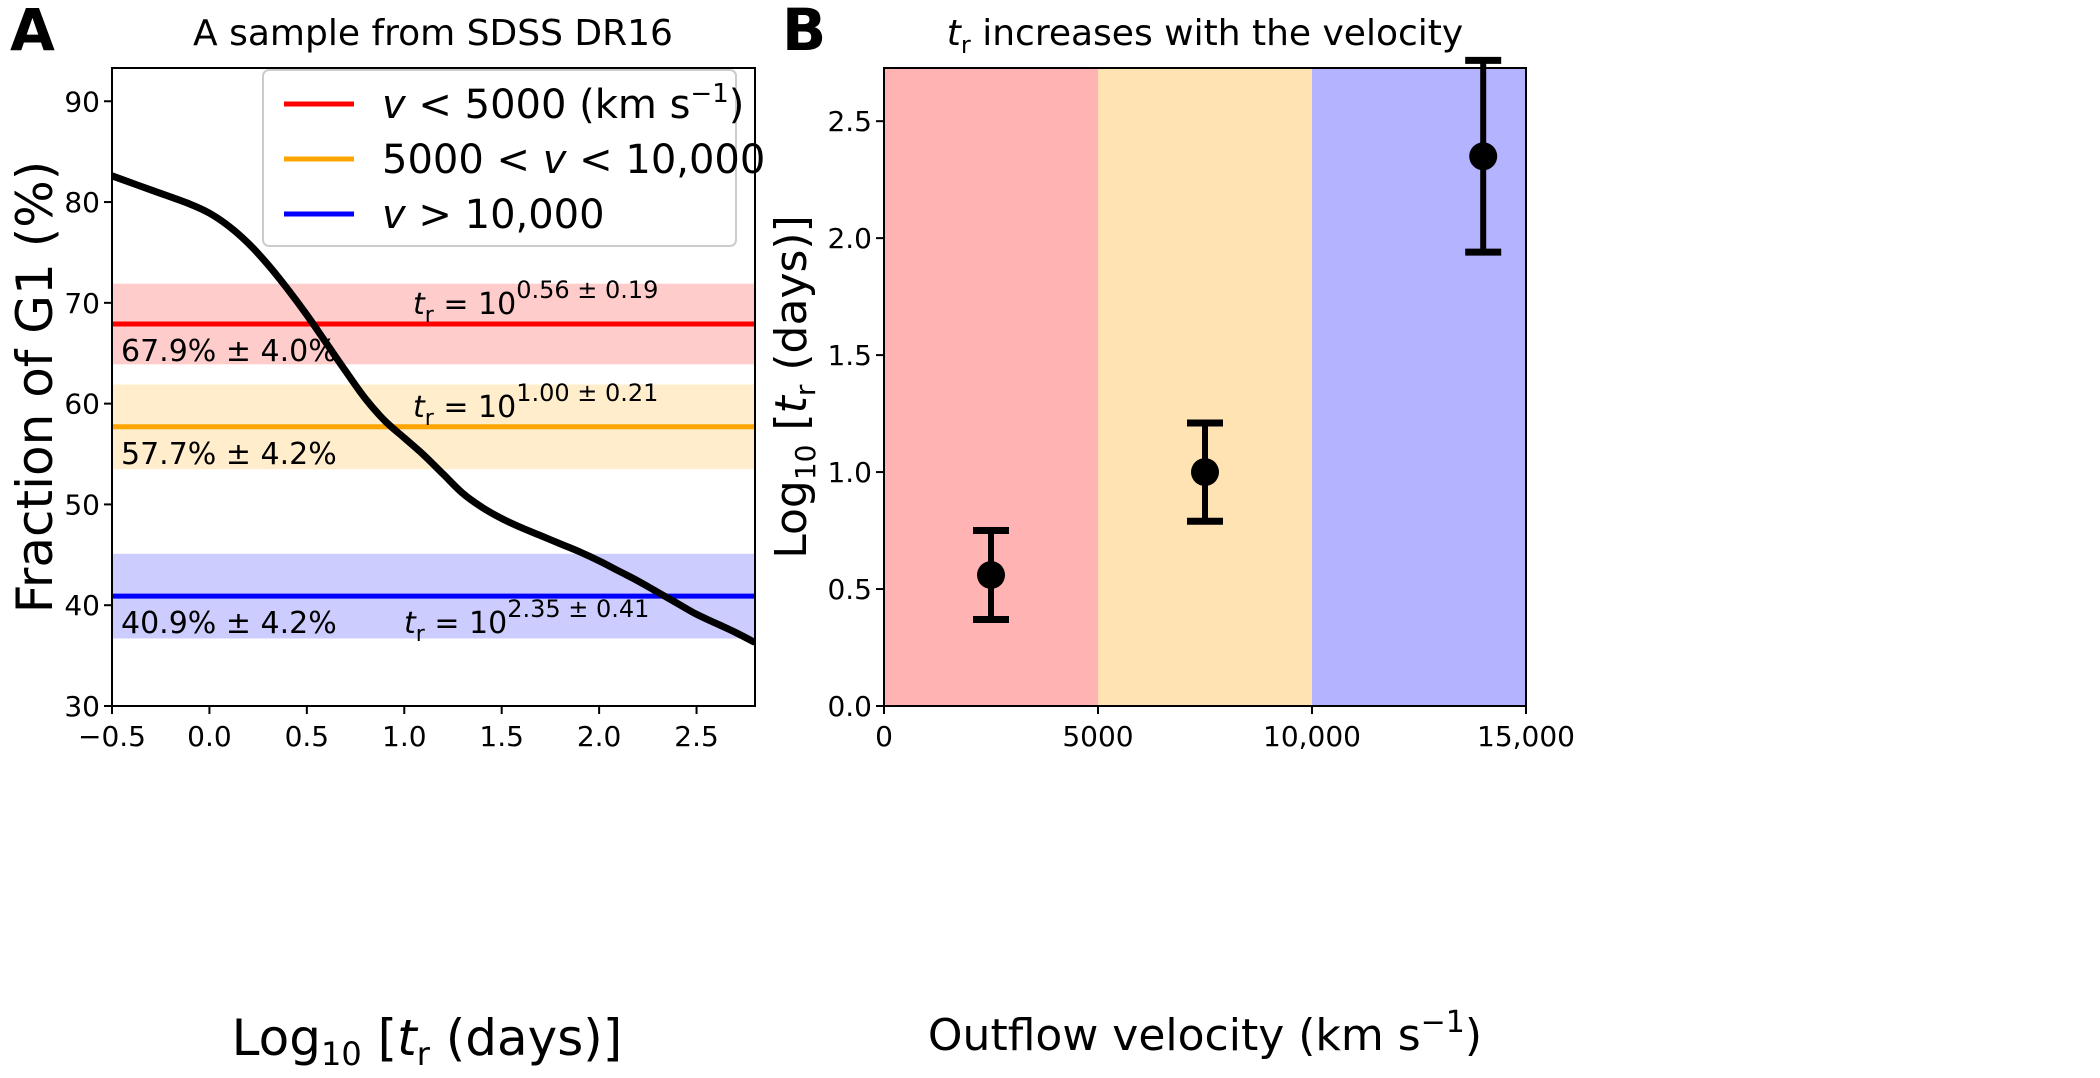  What do you see at coordinates (229, 454) in the screenshot?
I see `fraction-annotation: 57.7% ± 4.2%` at bounding box center [229, 454].